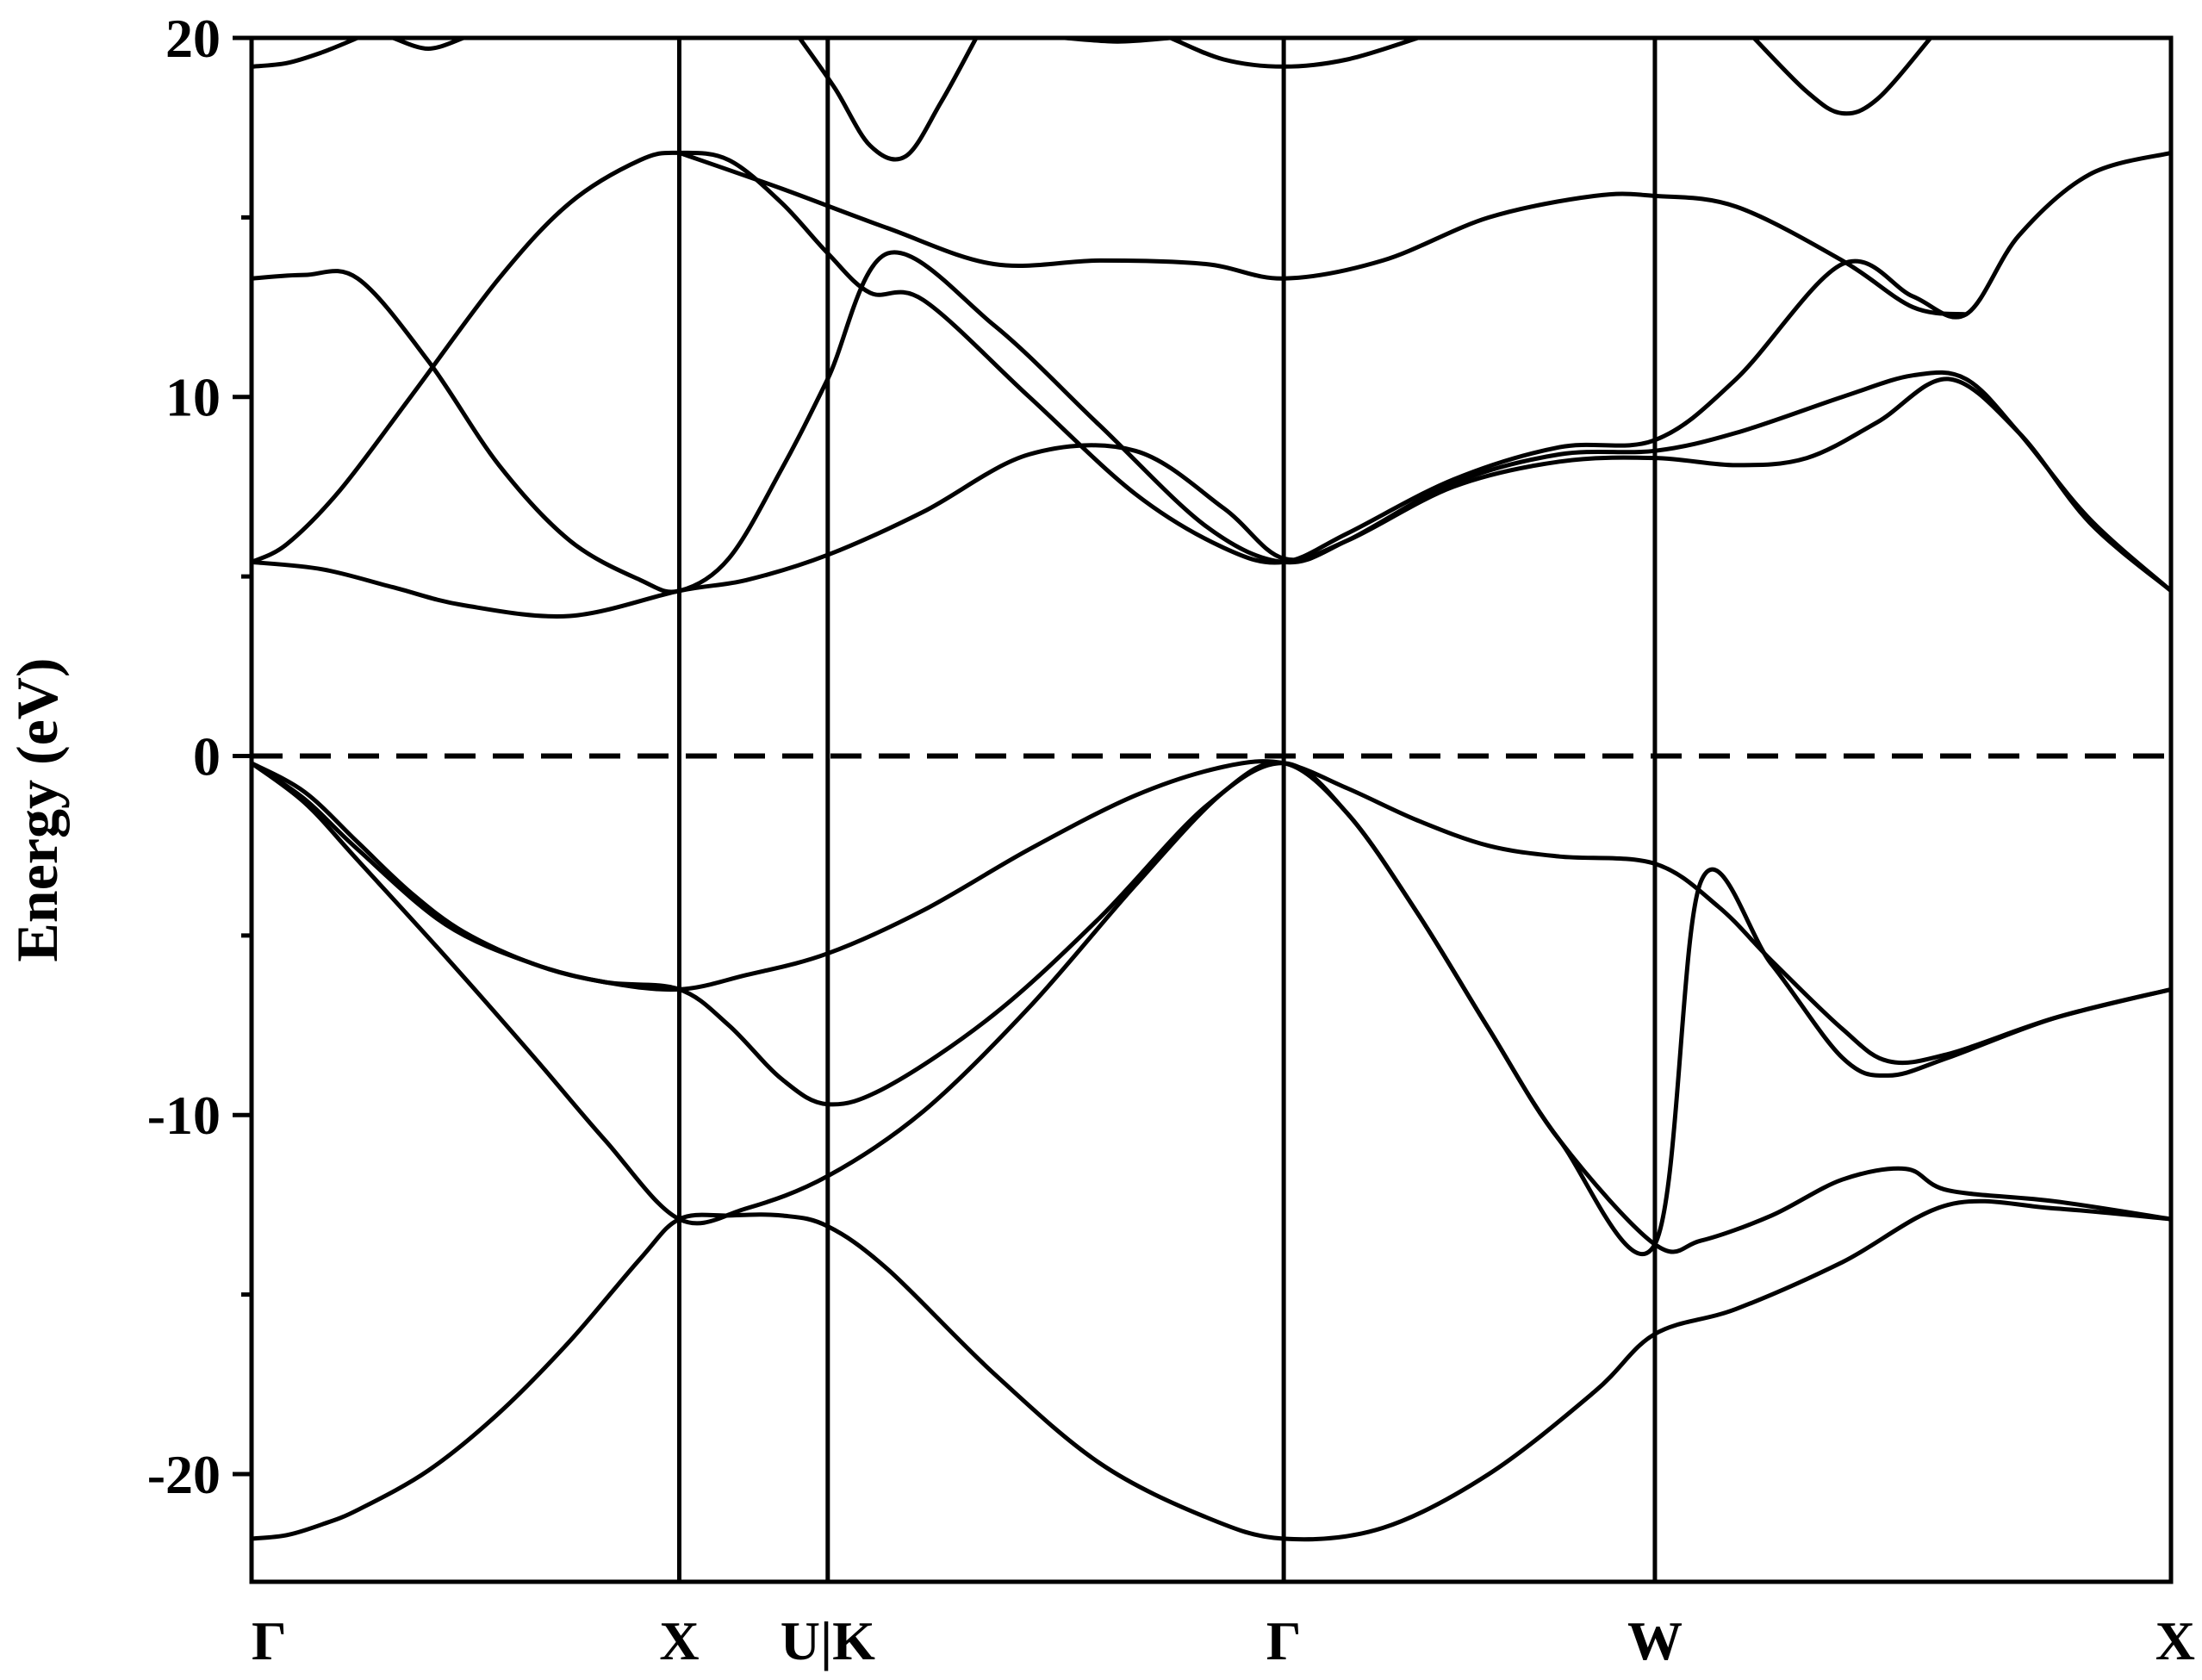  I want to click on y-tick-label: -10, so click(184, 1116).